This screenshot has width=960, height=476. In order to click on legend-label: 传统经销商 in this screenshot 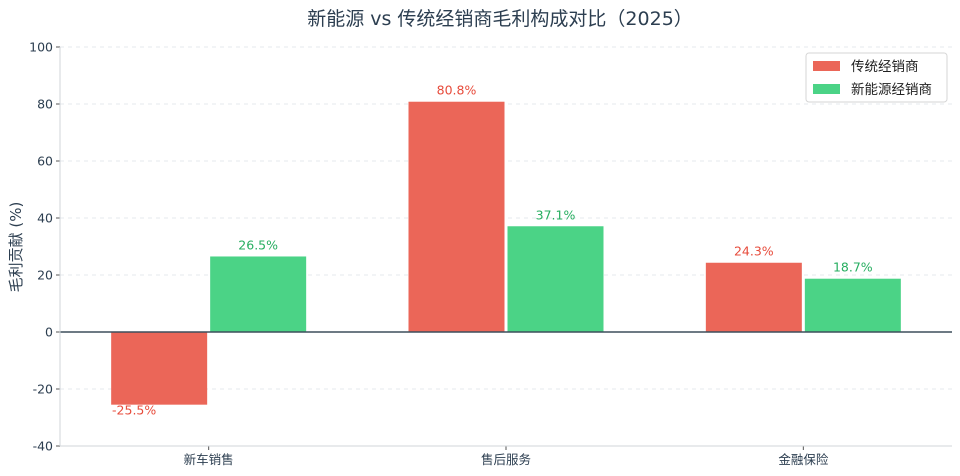, I will do `click(885, 67)`.